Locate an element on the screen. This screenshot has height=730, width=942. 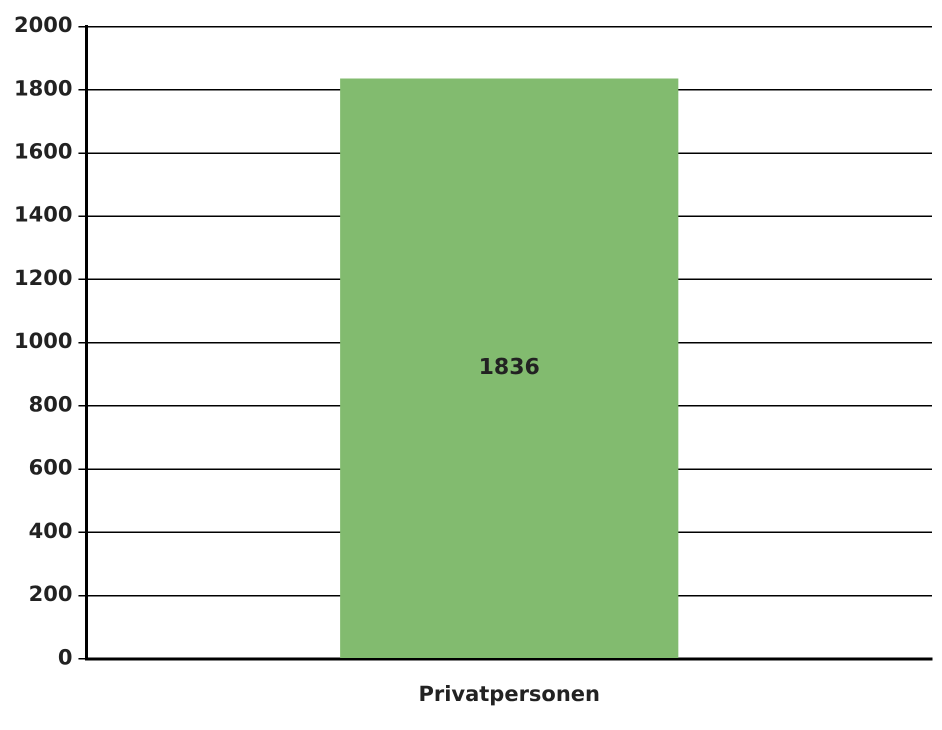
y-tick-label: 400 is located at coordinates (50, 530).